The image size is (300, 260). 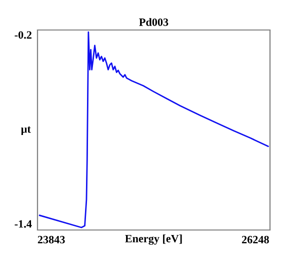 What do you see at coordinates (23, 224) in the screenshot?
I see `y-tick-label: -1.4` at bounding box center [23, 224].